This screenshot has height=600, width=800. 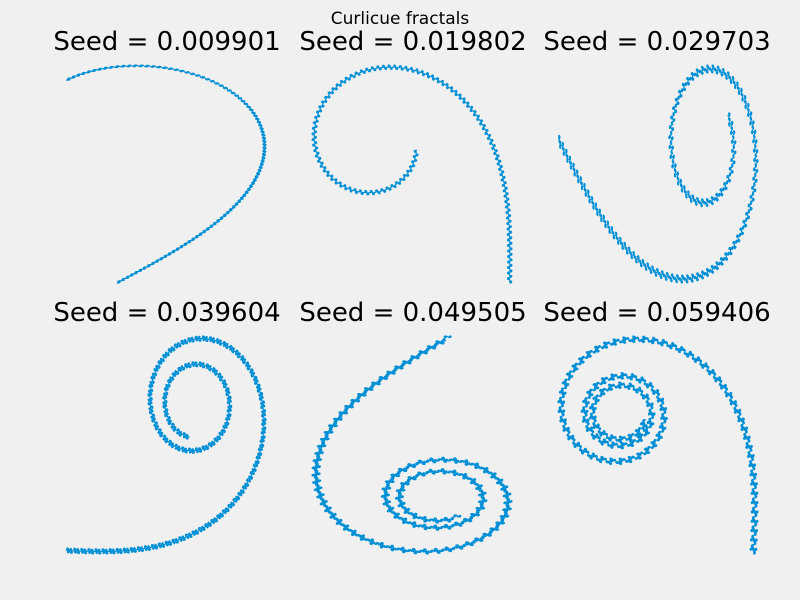 What do you see at coordinates (167, 313) in the screenshot?
I see `panel-title-4: Seed = 0.039604` at bounding box center [167, 313].